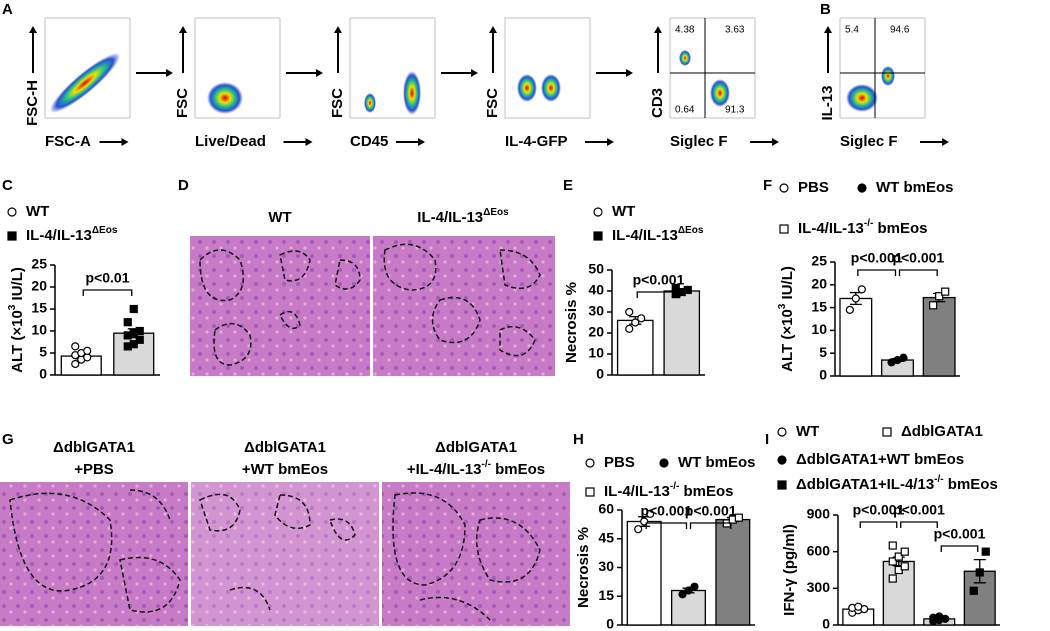  Describe the element at coordinates (819, 587) in the screenshot. I see `y-tick-label: 300` at that location.